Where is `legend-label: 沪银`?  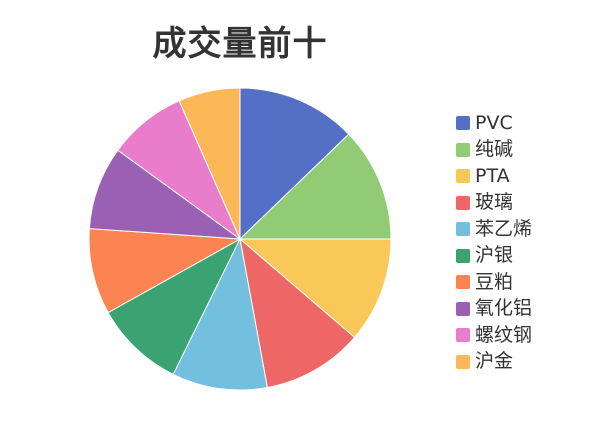 legend-label: 沪银 is located at coordinates (494, 255).